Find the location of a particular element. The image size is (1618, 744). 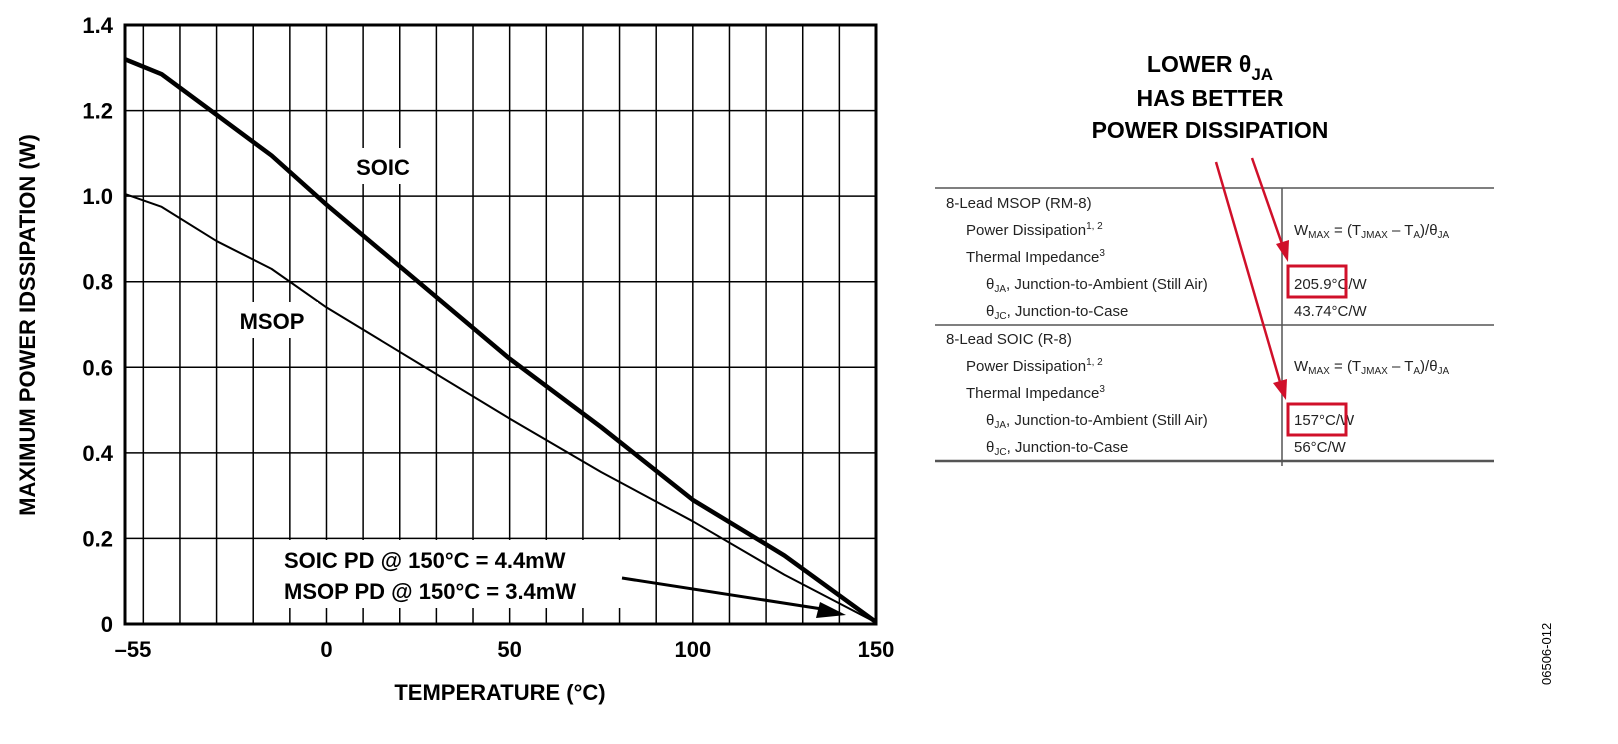

callout-arrow-1-shaft is located at coordinates (1267, 201).